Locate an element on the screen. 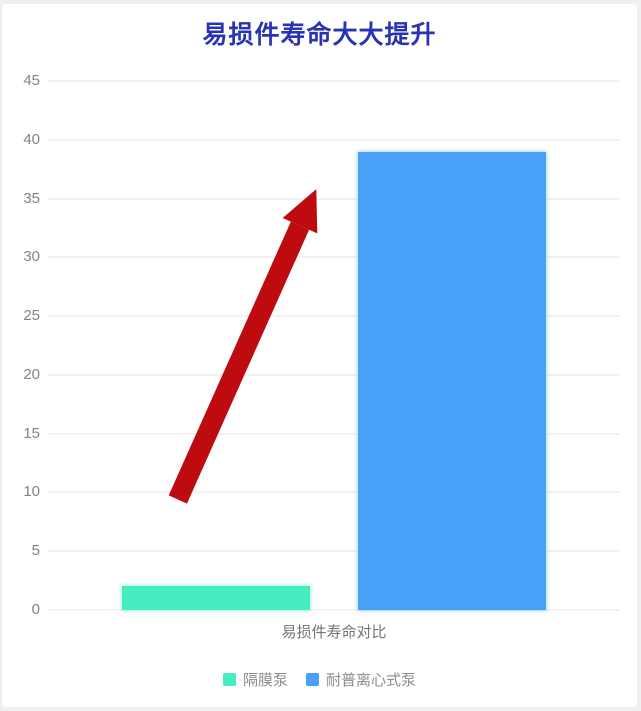  legend-item-隔膜泵: 隔膜泵 is located at coordinates (255, 679).